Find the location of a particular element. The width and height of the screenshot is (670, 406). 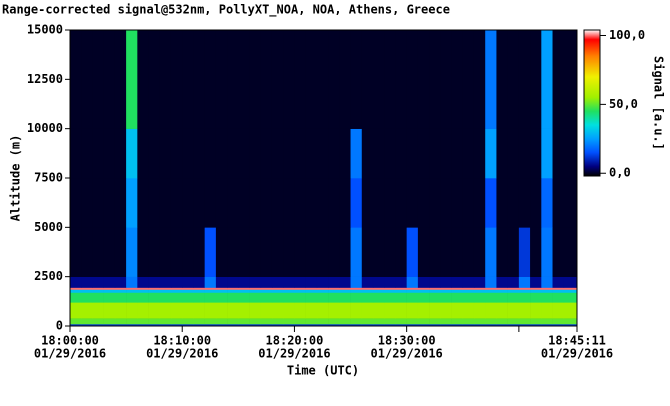

y-tick-label: 2500 is located at coordinates (48, 276).